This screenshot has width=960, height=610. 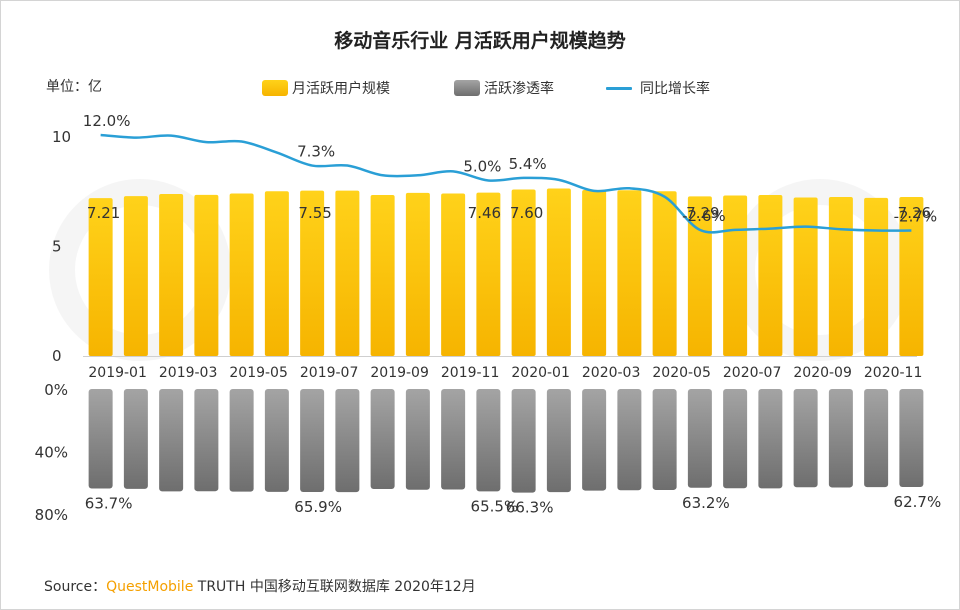 What do you see at coordinates (495, 506) in the screenshot?
I see `penetration-data-label: 65.5%` at bounding box center [495, 506].